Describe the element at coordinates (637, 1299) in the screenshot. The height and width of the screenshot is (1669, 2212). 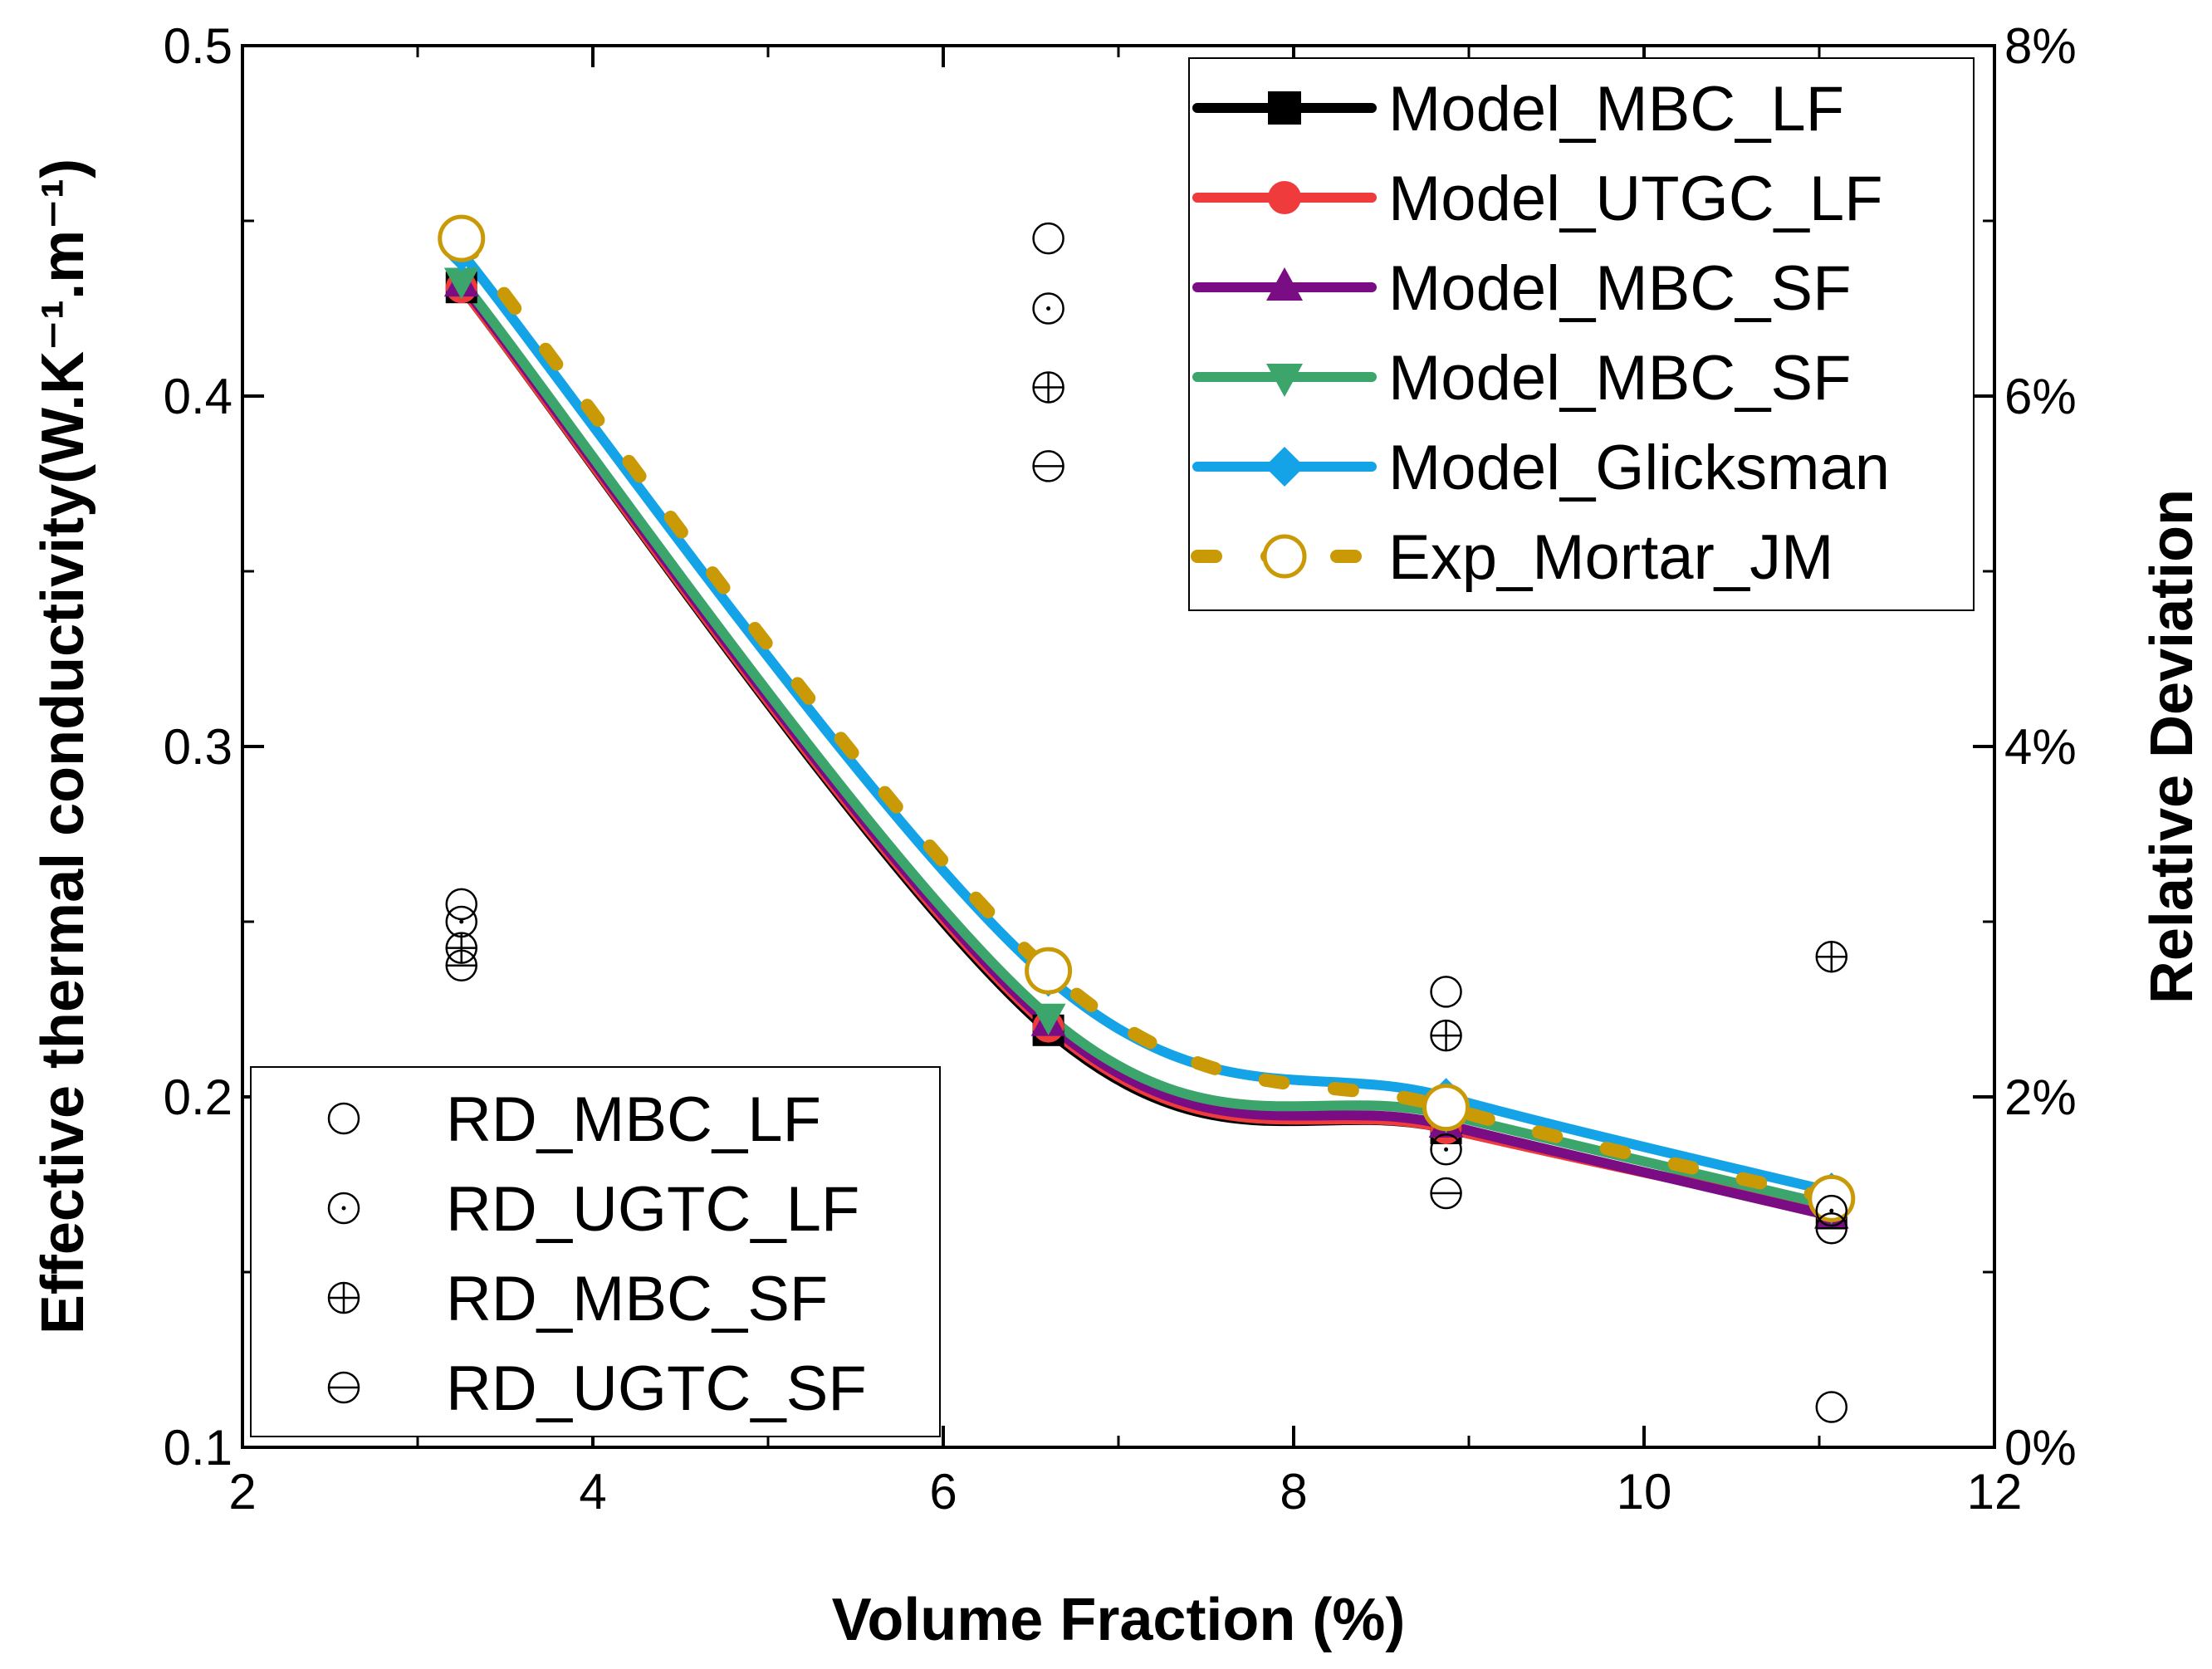
I see `legend-label: RD_MBC_SF` at that location.